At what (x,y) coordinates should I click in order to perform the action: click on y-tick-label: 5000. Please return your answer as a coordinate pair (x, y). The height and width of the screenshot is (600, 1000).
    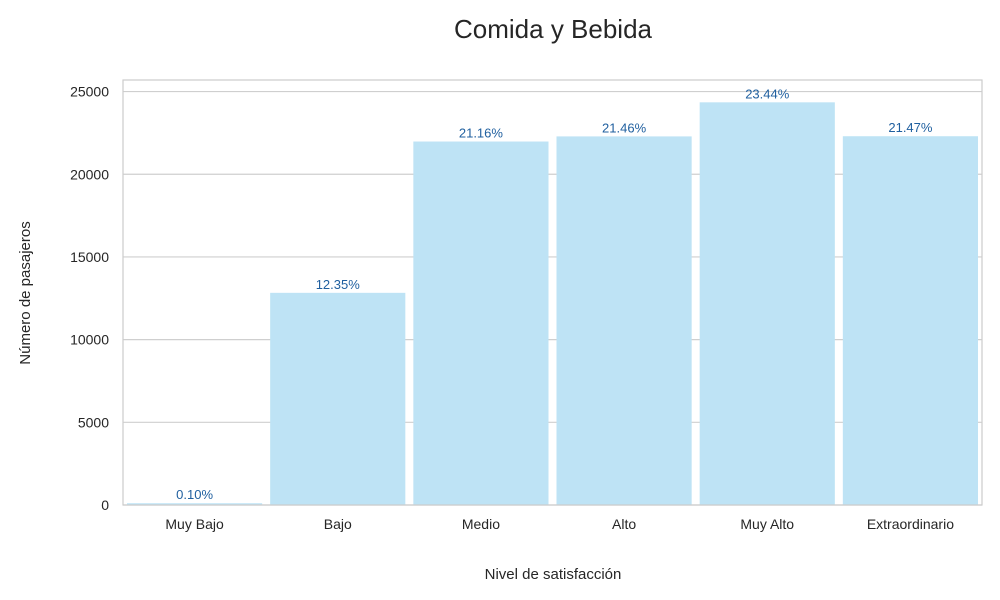
    Looking at the image, I should click on (93, 422).